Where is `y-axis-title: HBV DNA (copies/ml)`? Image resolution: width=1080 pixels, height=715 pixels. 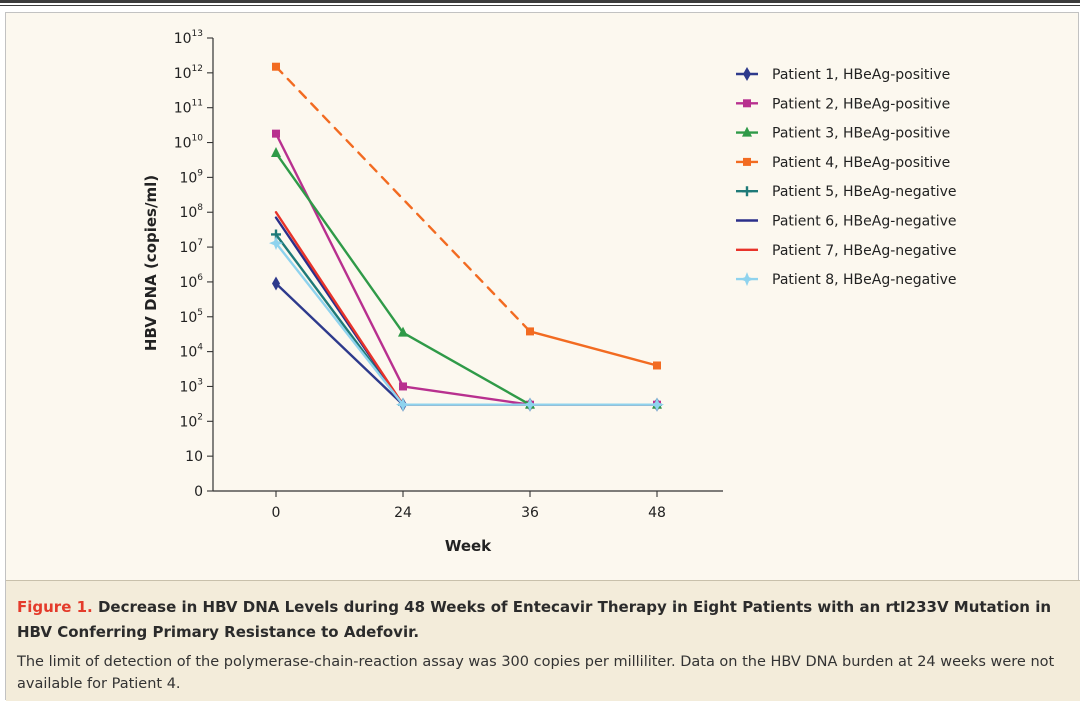 y-axis-title: HBV DNA (copies/ml) is located at coordinates (151, 263).